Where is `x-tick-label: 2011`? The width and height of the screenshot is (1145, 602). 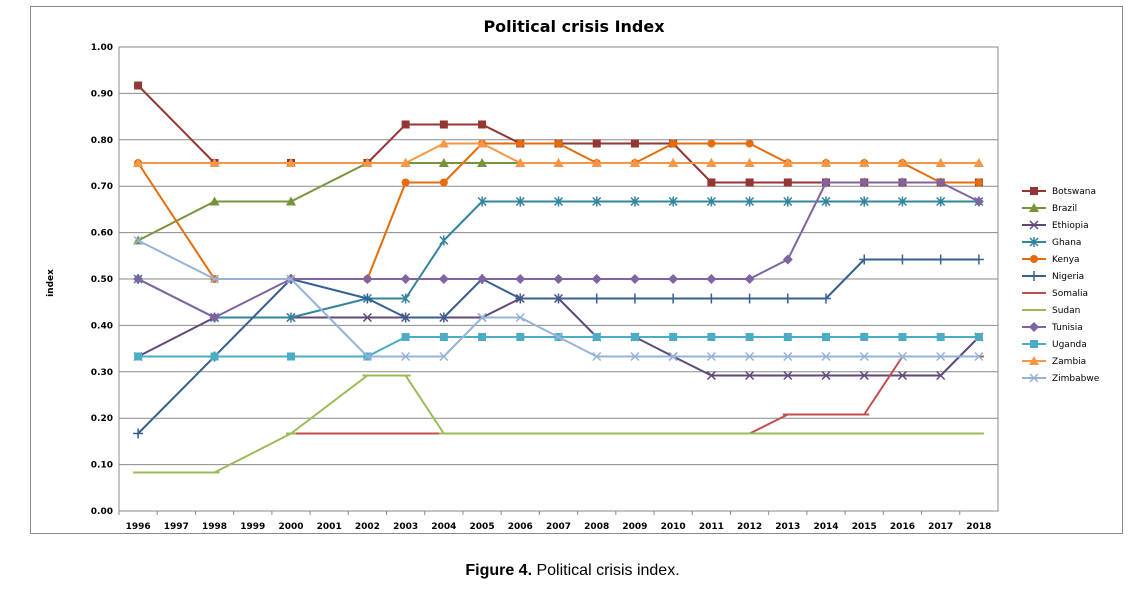
x-tick-label: 2011 is located at coordinates (711, 527).